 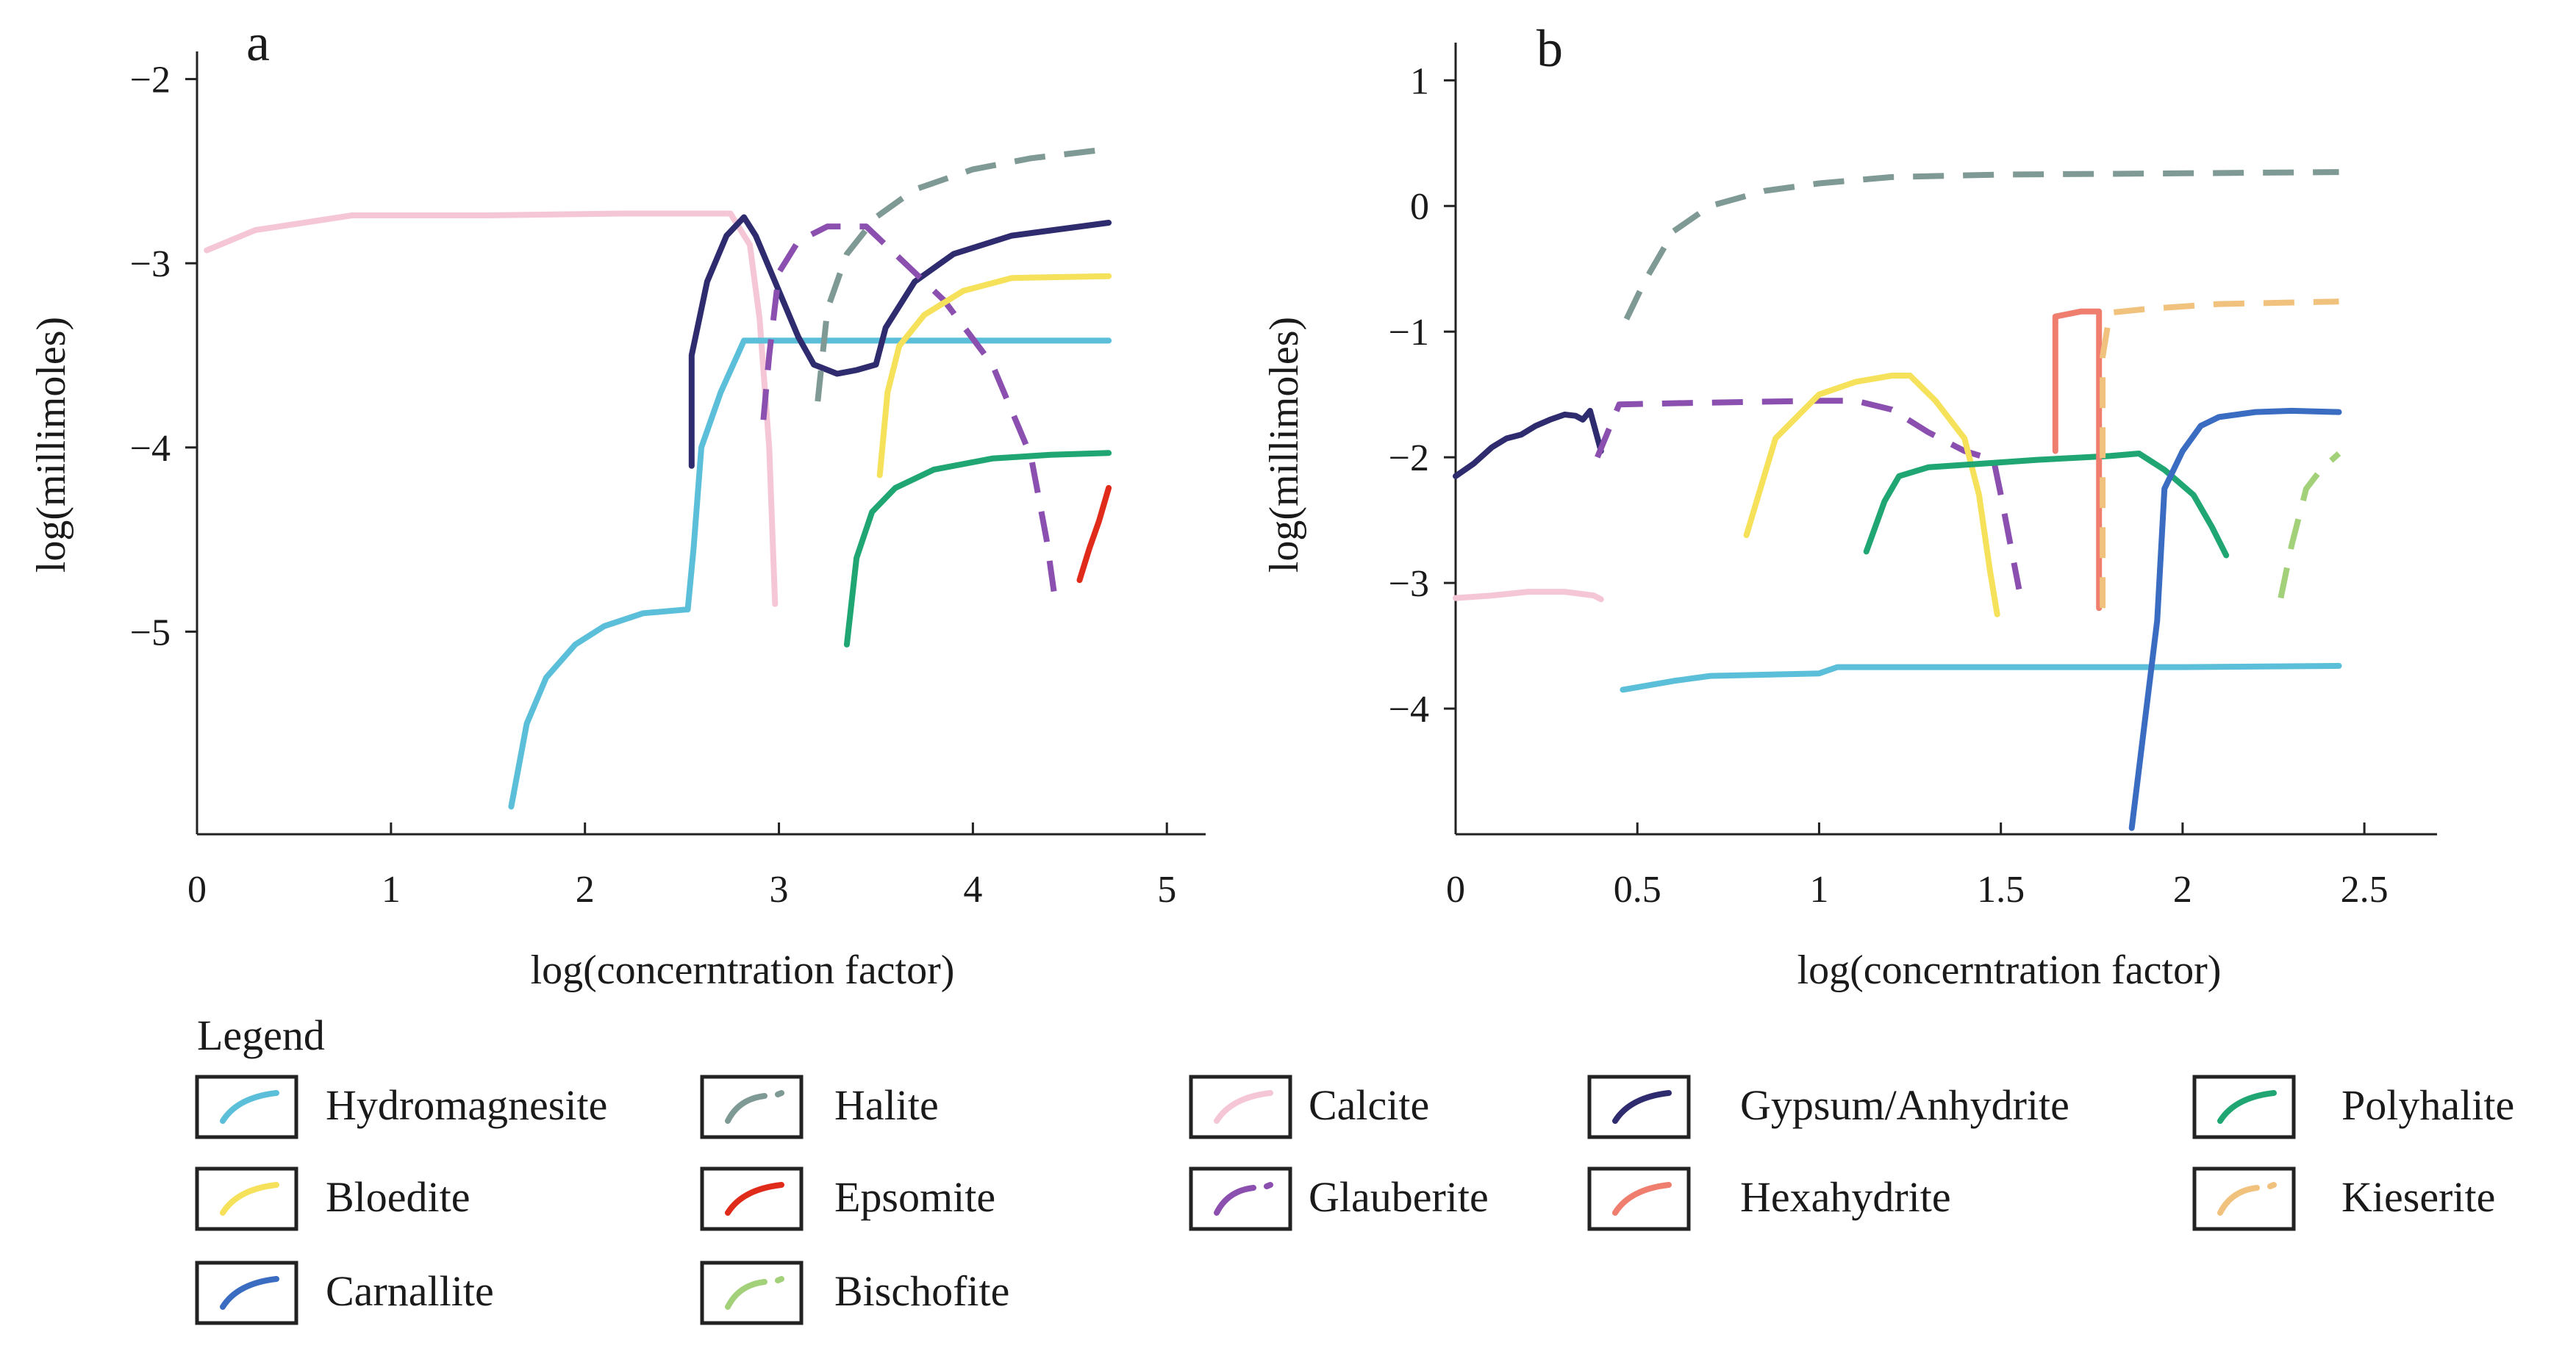 I want to click on panel-b-label: b, so click(x=1550, y=49).